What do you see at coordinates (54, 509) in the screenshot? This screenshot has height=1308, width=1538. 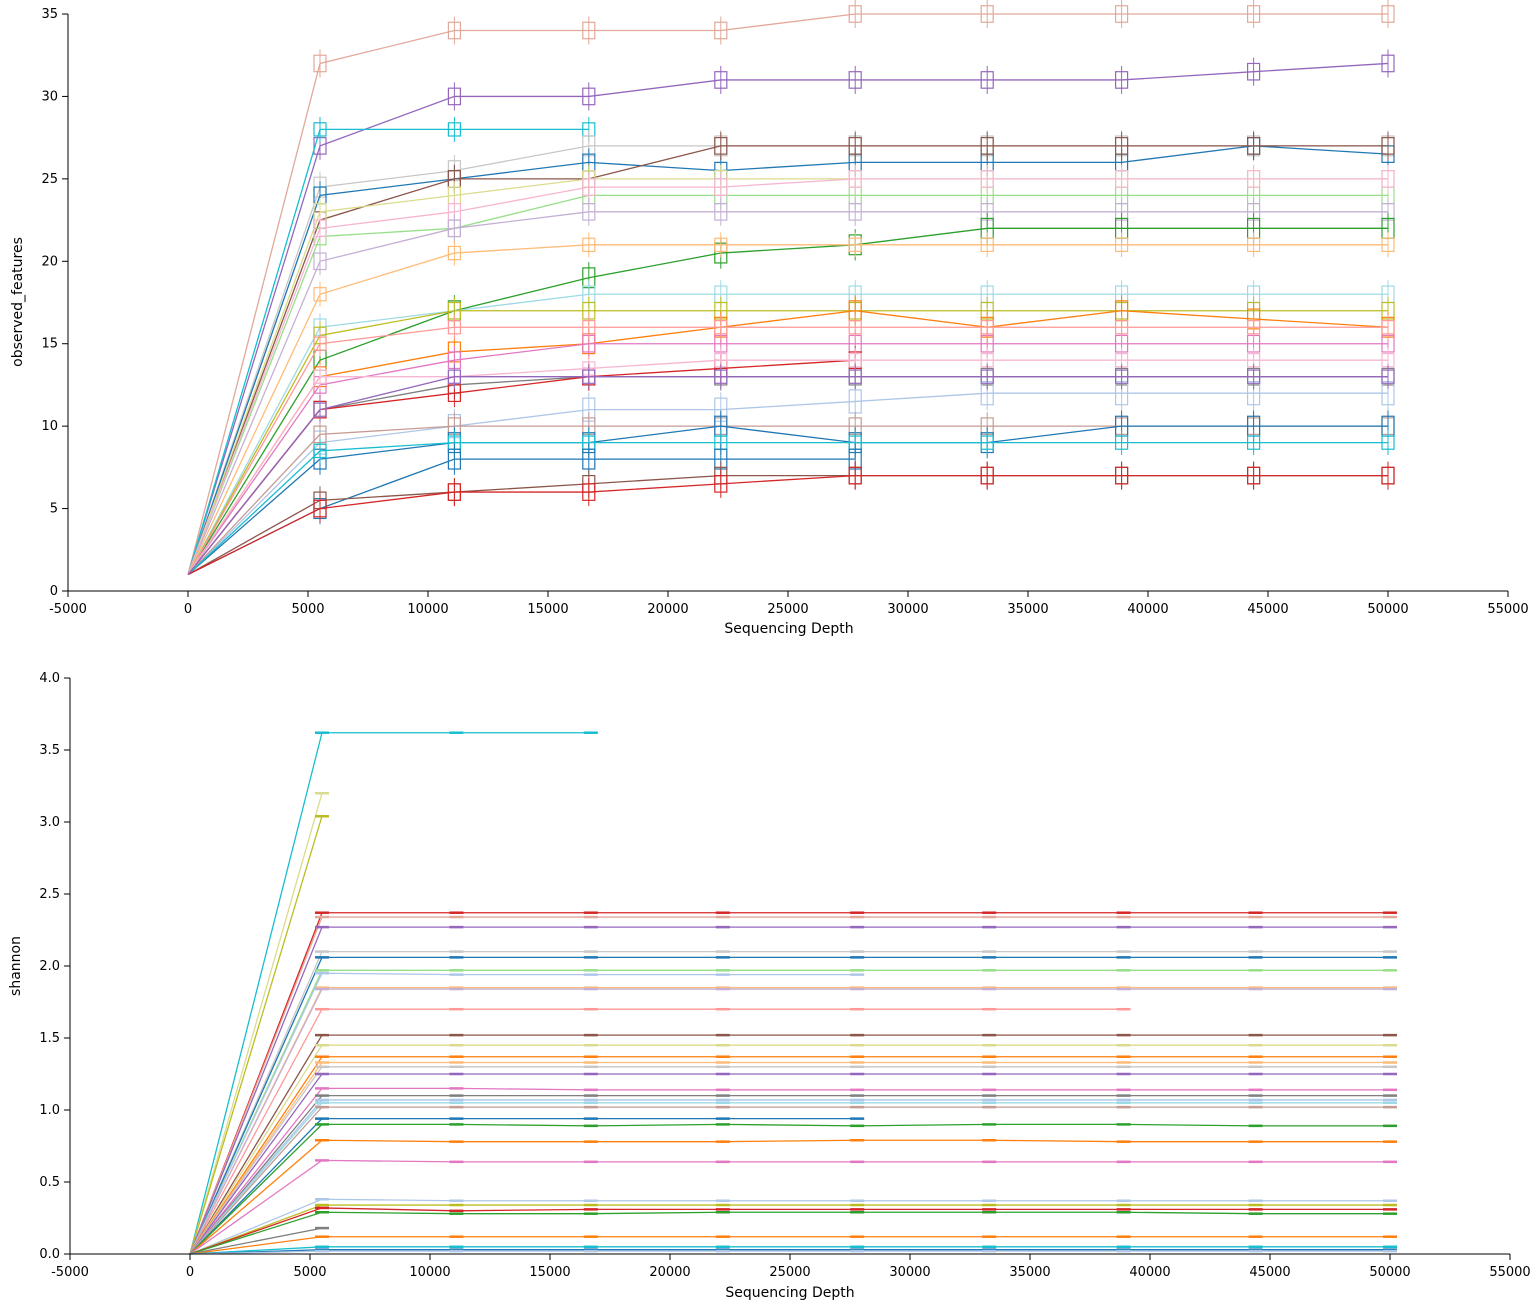 I see `observed-features-y-tick-label: 5` at bounding box center [54, 509].